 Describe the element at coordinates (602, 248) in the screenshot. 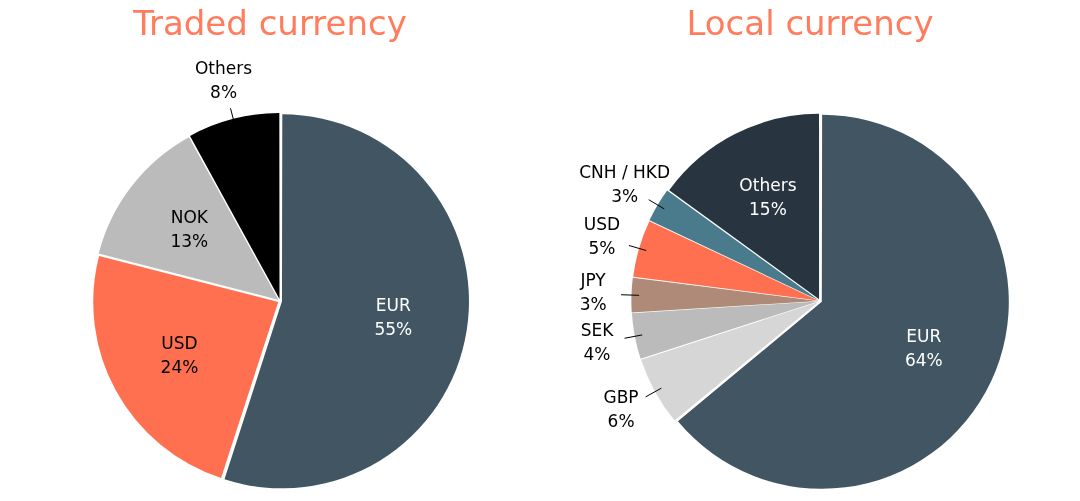

I see `data-label: 5%` at that location.